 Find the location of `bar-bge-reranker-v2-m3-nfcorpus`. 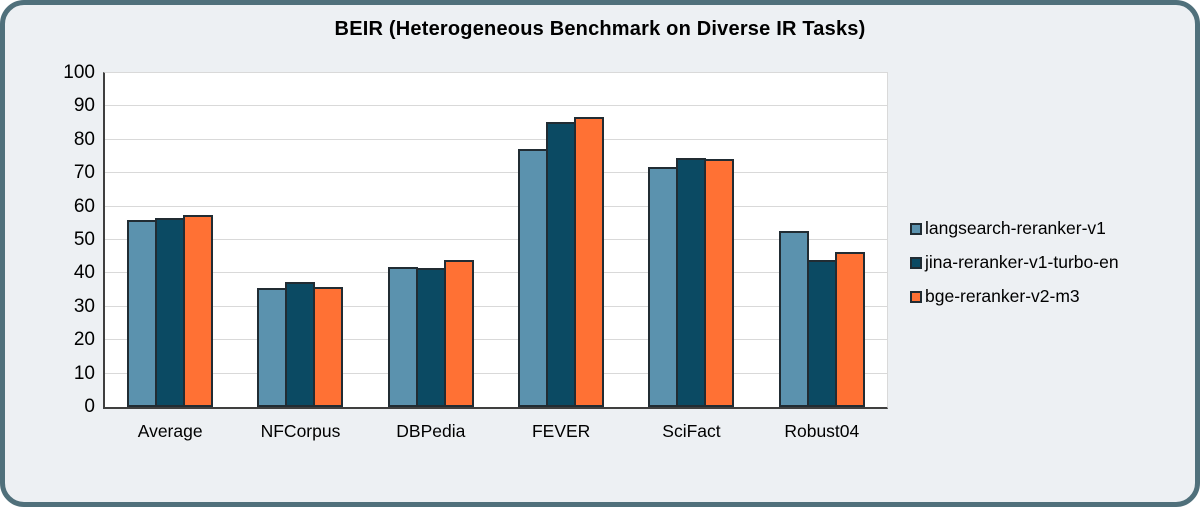

bar-bge-reranker-v2-m3-nfcorpus is located at coordinates (328, 347).